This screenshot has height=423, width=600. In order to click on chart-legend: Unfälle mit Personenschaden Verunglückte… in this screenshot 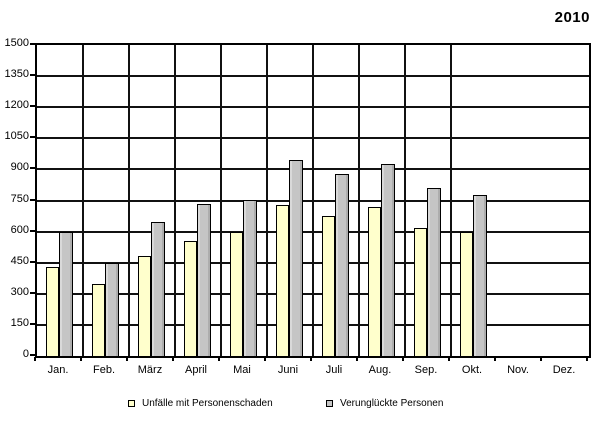, I will do `click(300, 405)`.